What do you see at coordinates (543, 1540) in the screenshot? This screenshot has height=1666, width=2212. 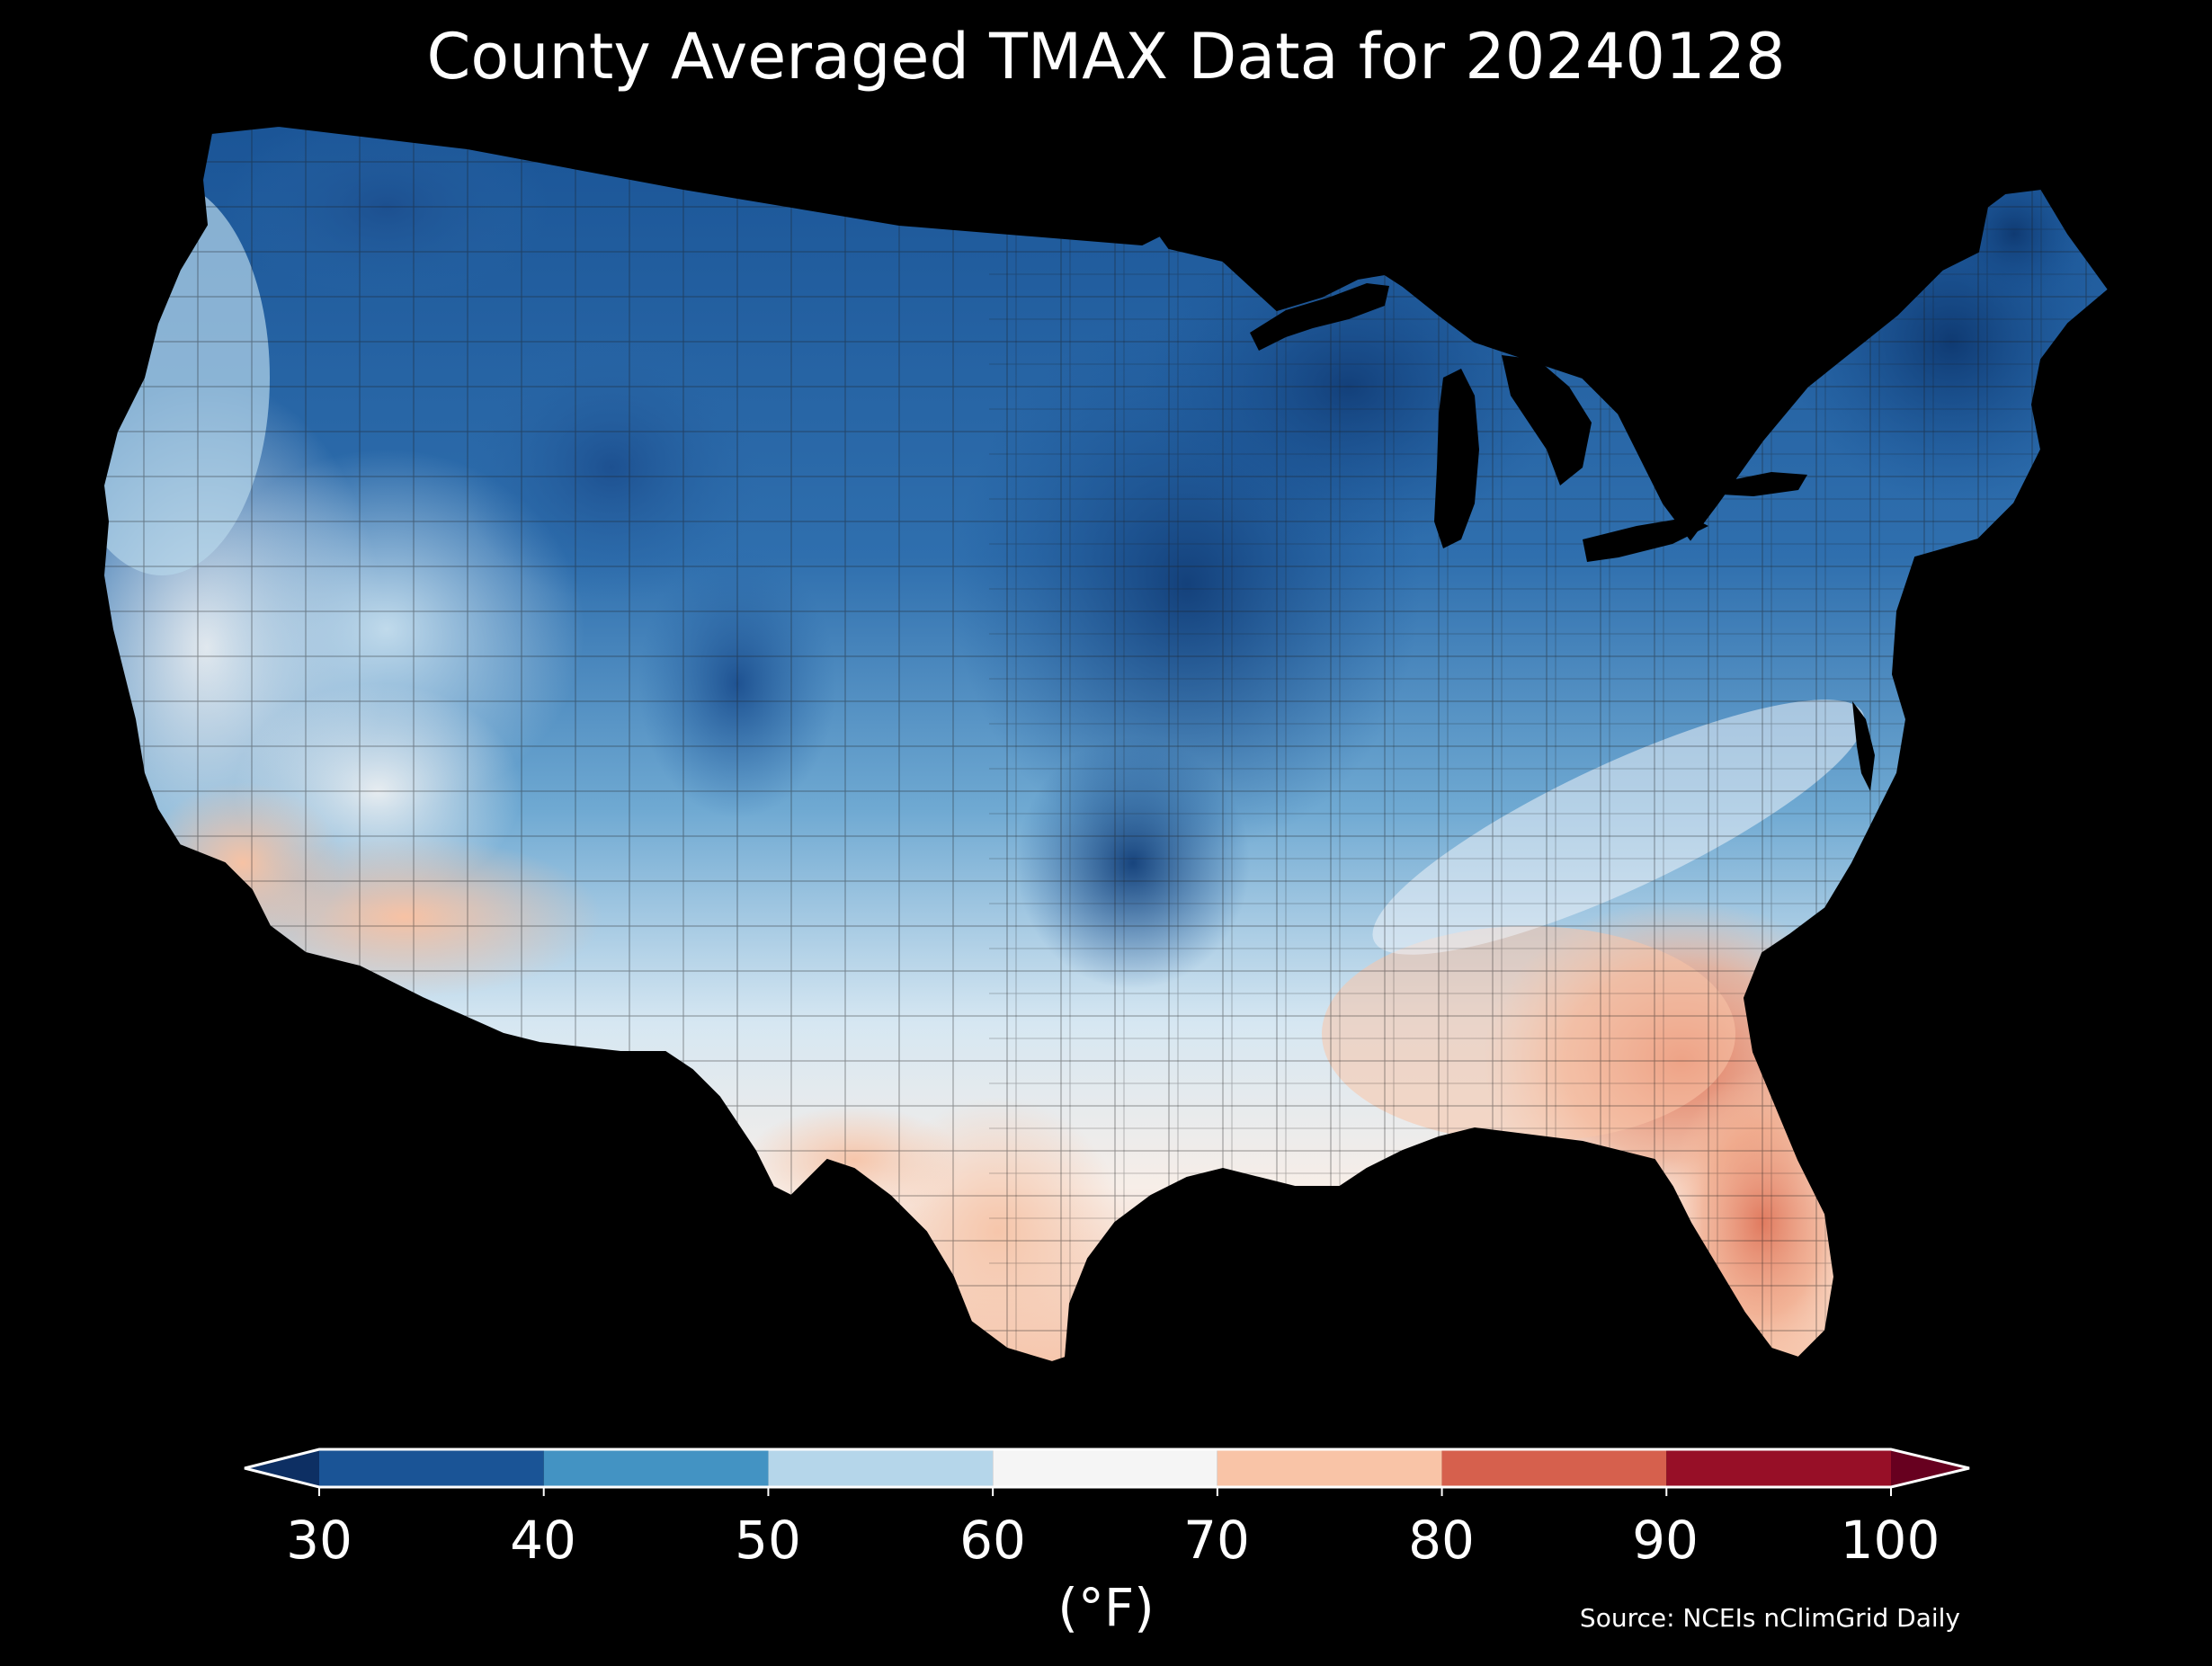 I see `colorbar-tick-label: 40` at bounding box center [543, 1540].